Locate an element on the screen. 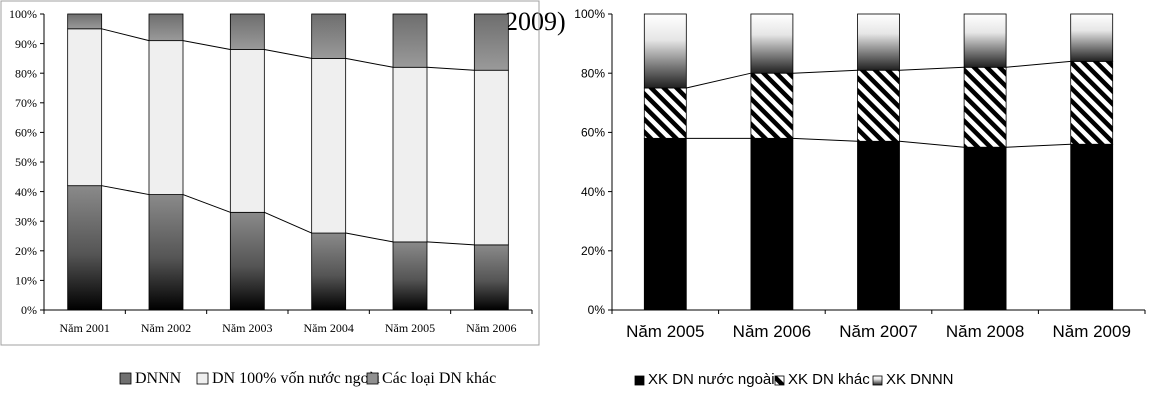 This screenshot has width=1152, height=396. x-tick-label: Năm 2004 is located at coordinates (329, 328).